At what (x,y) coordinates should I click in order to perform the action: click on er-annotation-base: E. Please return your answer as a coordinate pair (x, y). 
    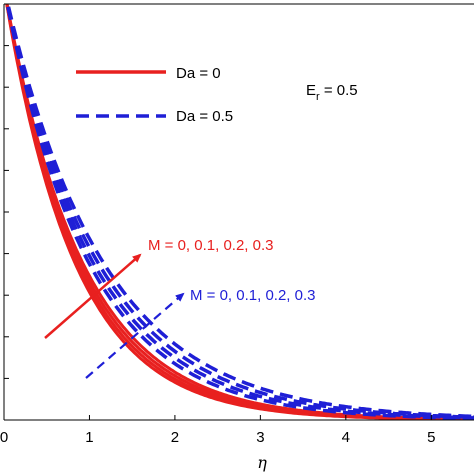
    Looking at the image, I should click on (311, 90).